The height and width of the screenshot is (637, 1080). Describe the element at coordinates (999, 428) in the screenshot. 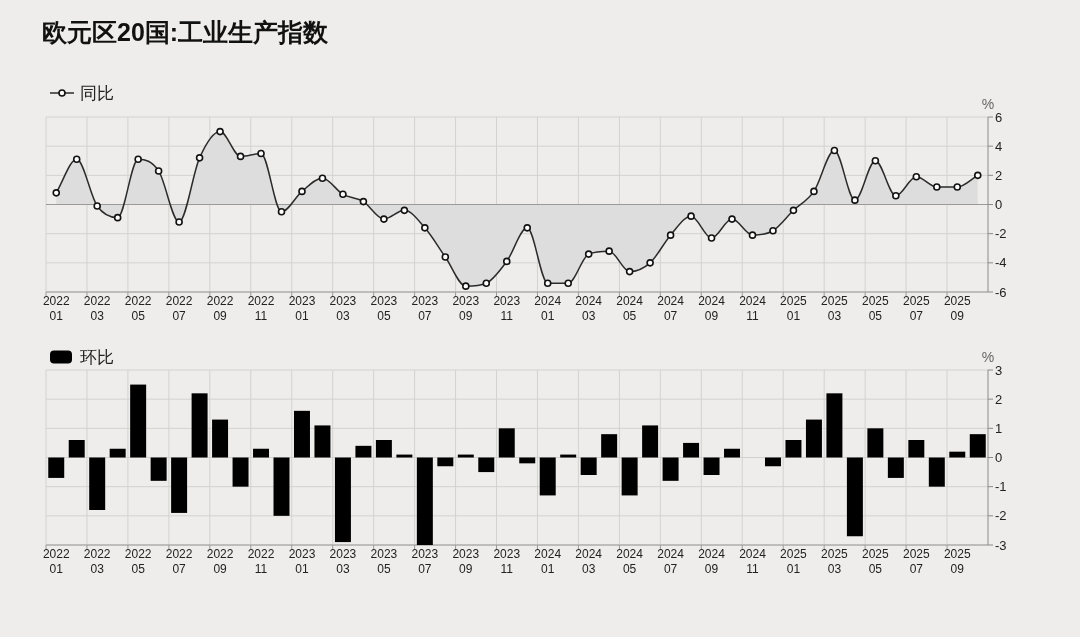

I see `y-tick-label: 1` at that location.